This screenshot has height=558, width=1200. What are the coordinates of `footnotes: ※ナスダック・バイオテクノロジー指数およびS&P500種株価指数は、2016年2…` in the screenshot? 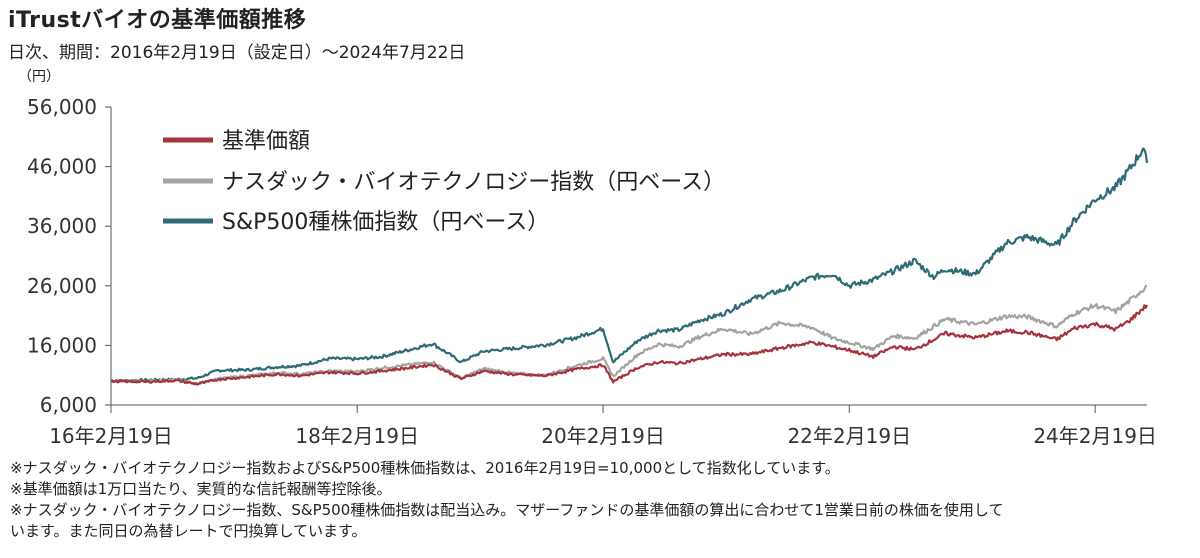 It's located at (602, 500).